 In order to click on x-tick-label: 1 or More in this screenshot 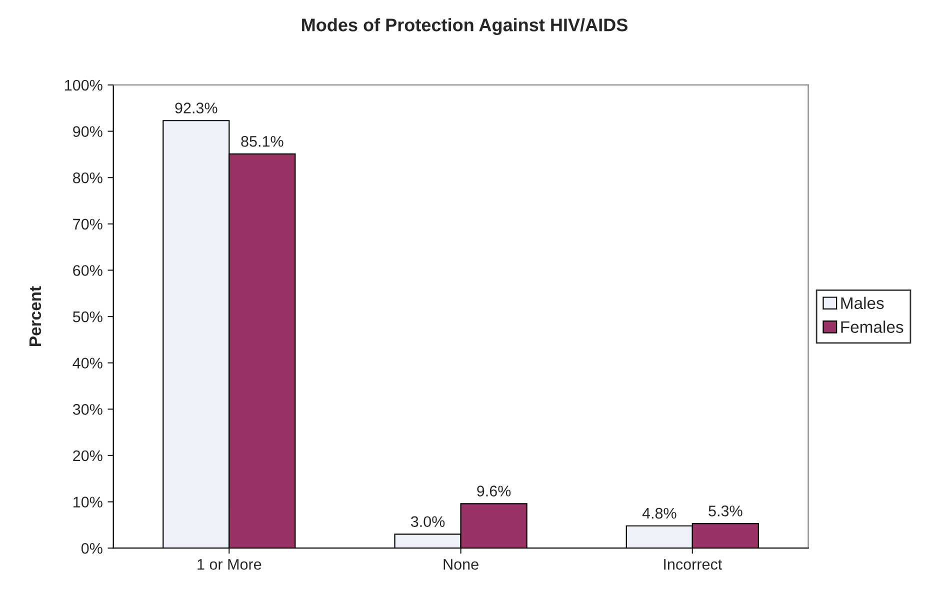, I will do `click(230, 564)`.